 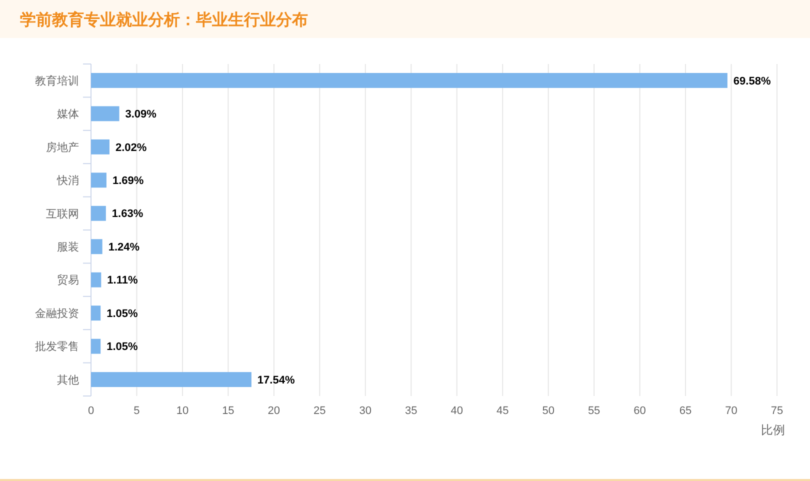 What do you see at coordinates (57, 314) in the screenshot?
I see `y-tick-label: 金融投资` at bounding box center [57, 314].